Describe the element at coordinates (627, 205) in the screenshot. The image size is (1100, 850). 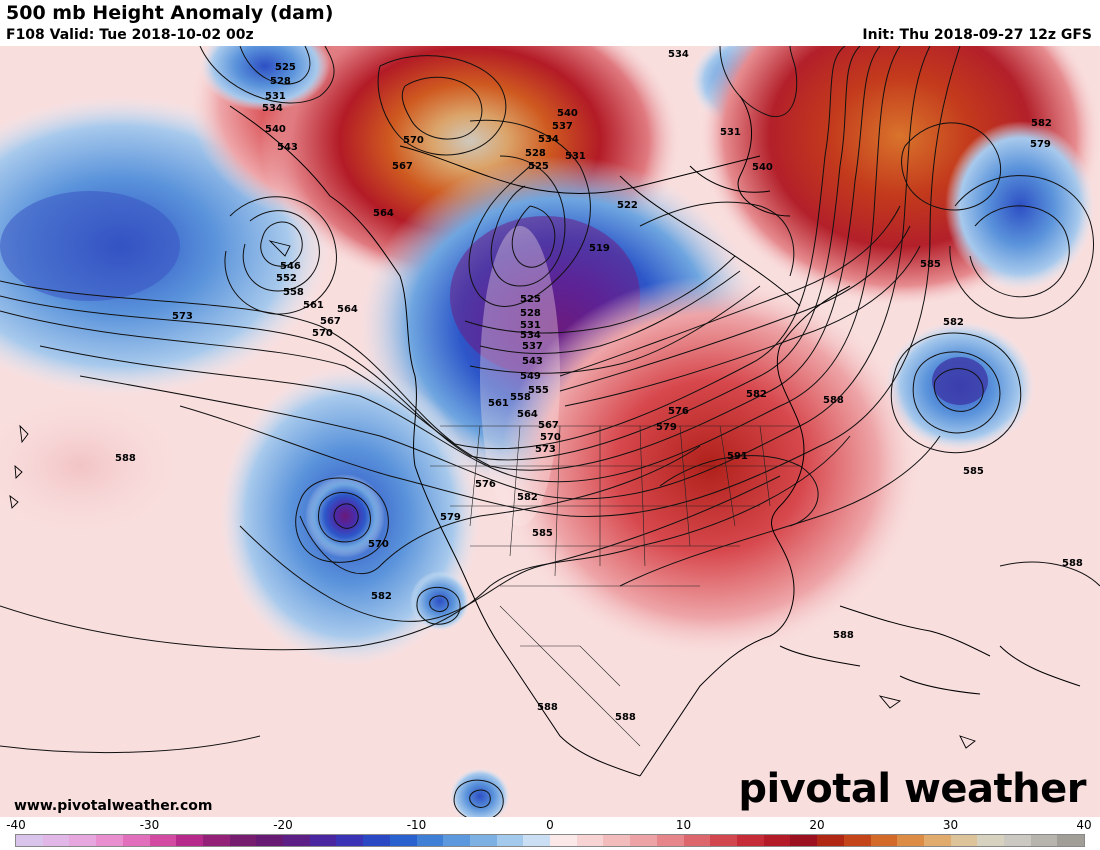
I see `height-label: 522` at that location.